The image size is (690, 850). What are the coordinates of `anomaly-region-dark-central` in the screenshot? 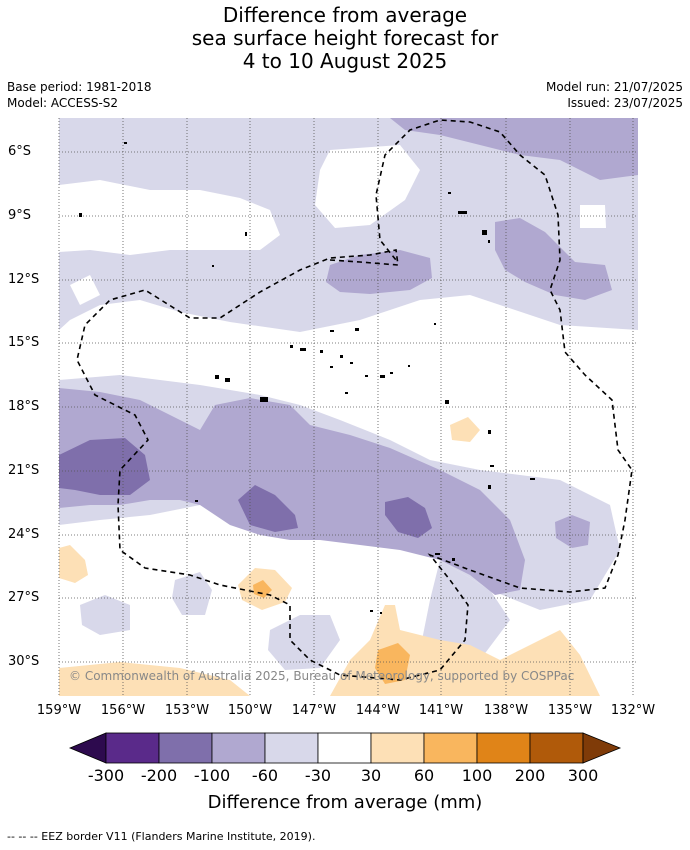 It's located at (268, 508).